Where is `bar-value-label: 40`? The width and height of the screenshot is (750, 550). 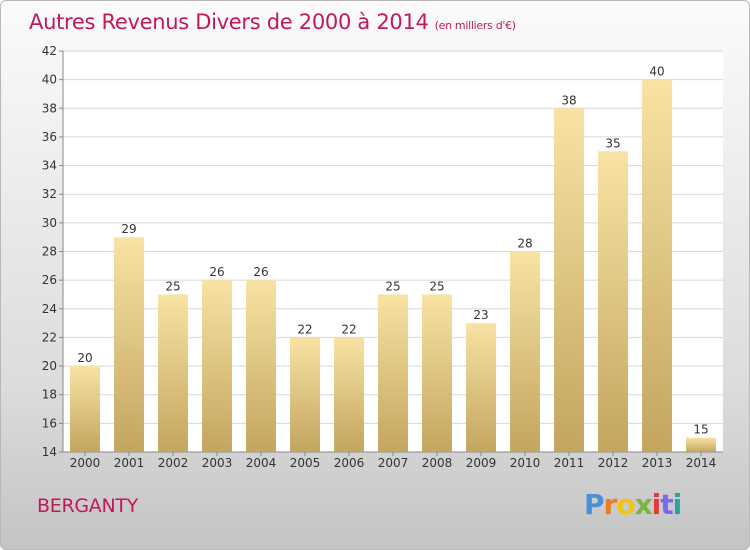
bar-value-label: 40 is located at coordinates (656, 72).